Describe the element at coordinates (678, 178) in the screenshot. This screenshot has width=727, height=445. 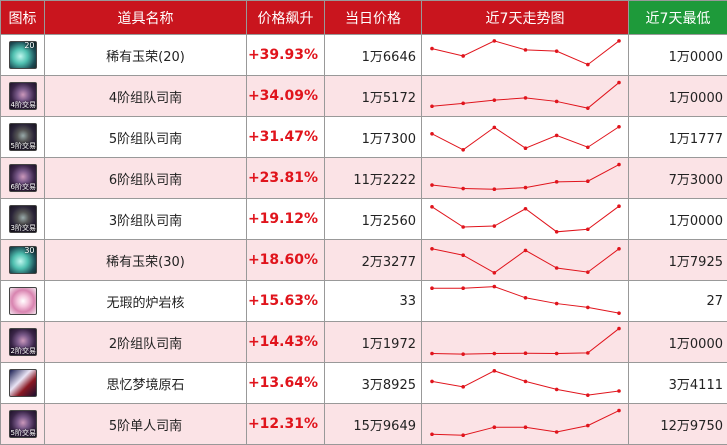
I see `seven-day-low: 7万3000` at that location.